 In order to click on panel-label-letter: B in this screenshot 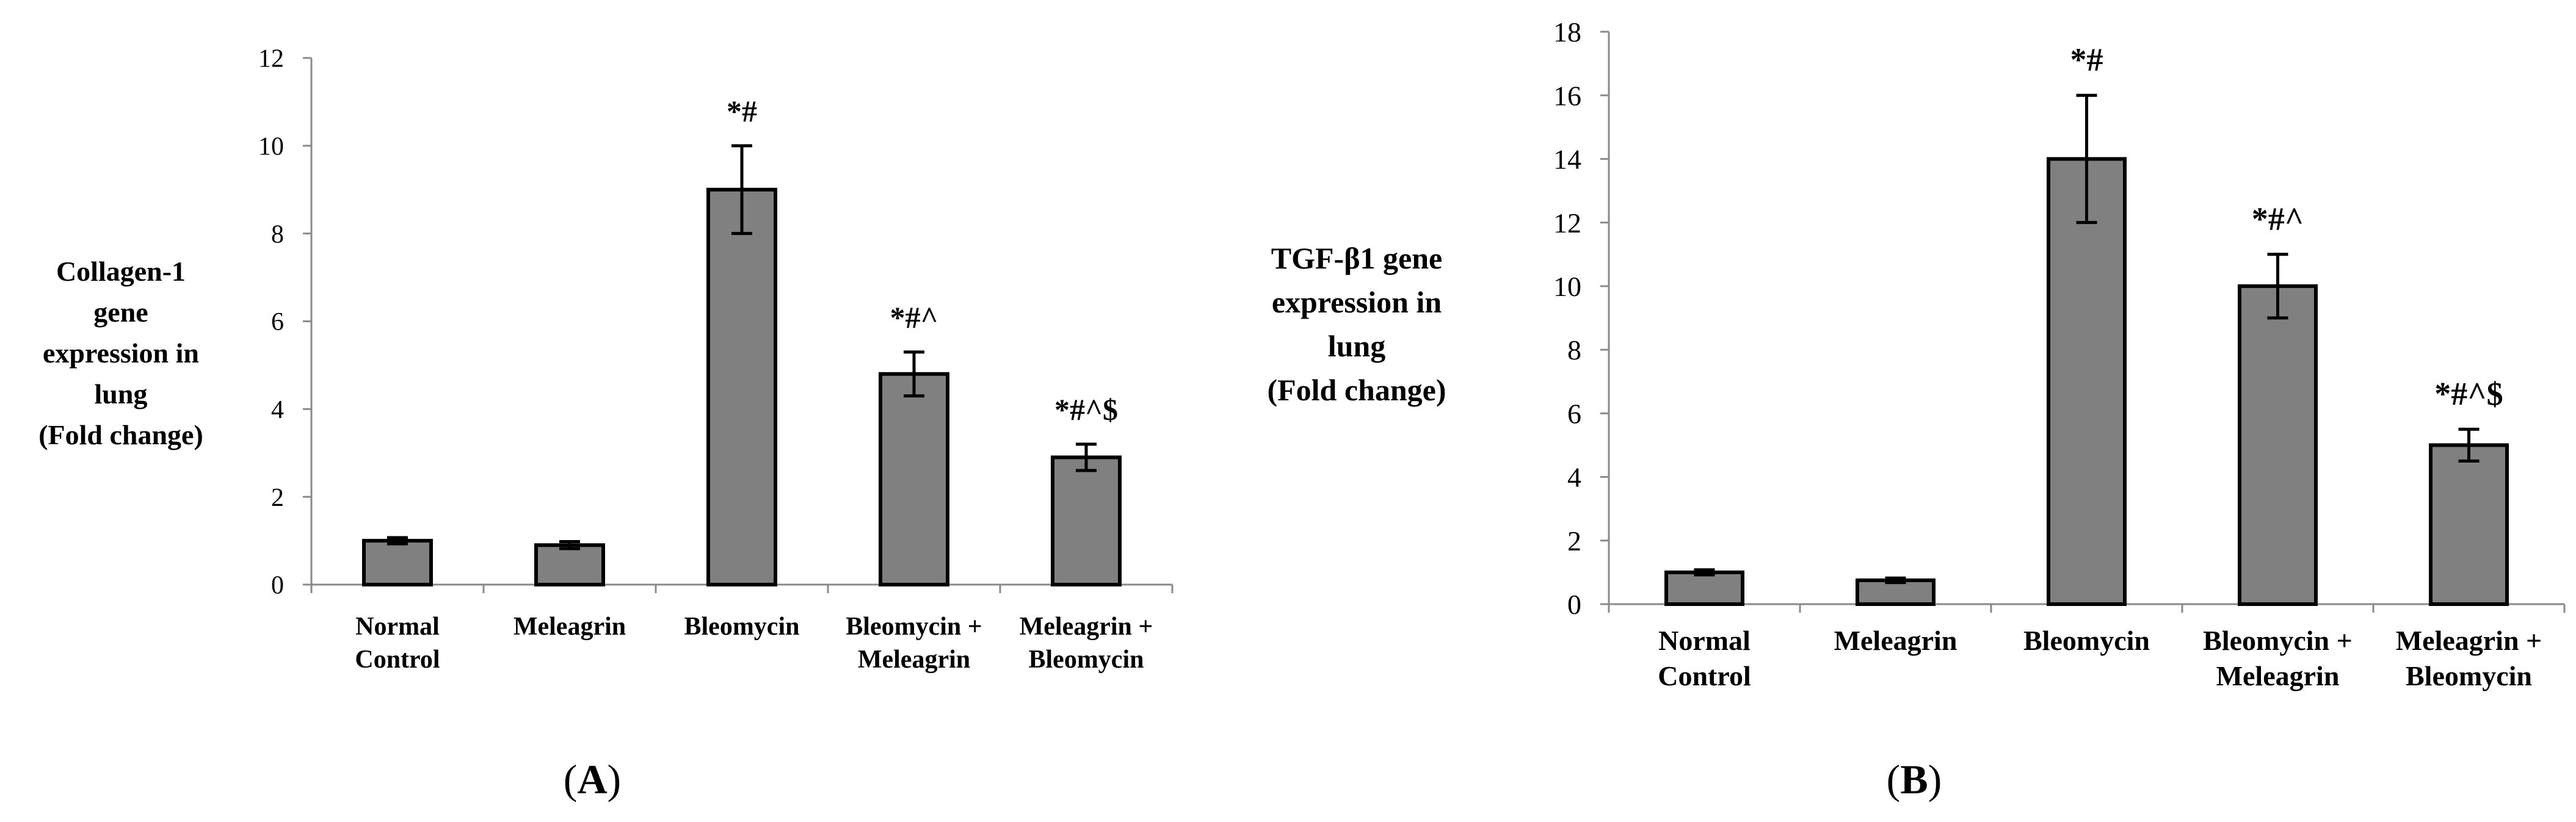, I will do `click(1914, 779)`.